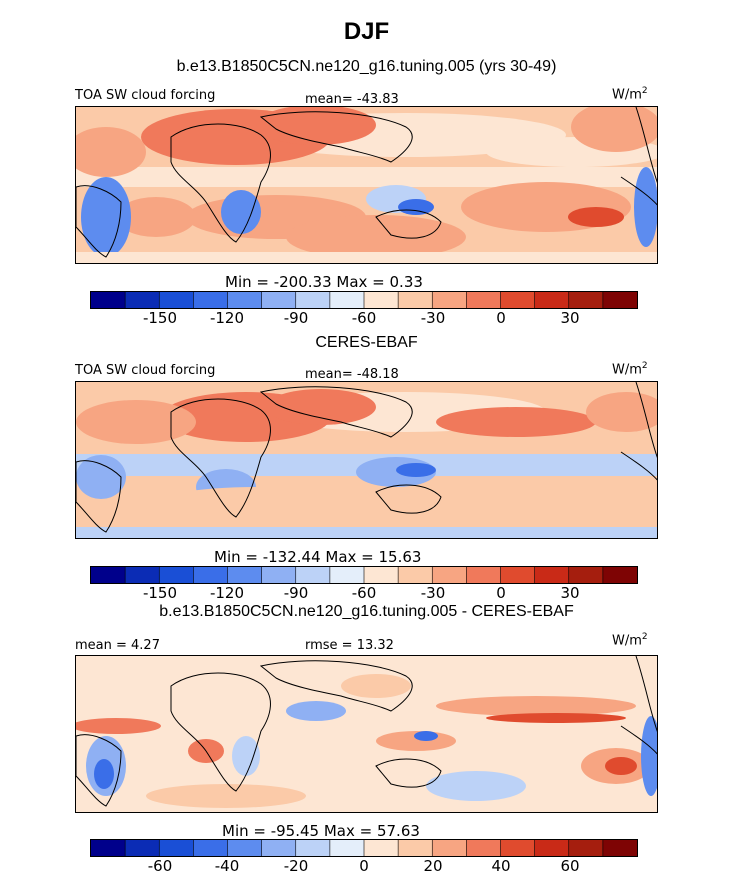 This screenshot has height=877, width=733. Describe the element at coordinates (366, 31) in the screenshot. I see `page-title: DJF` at that location.